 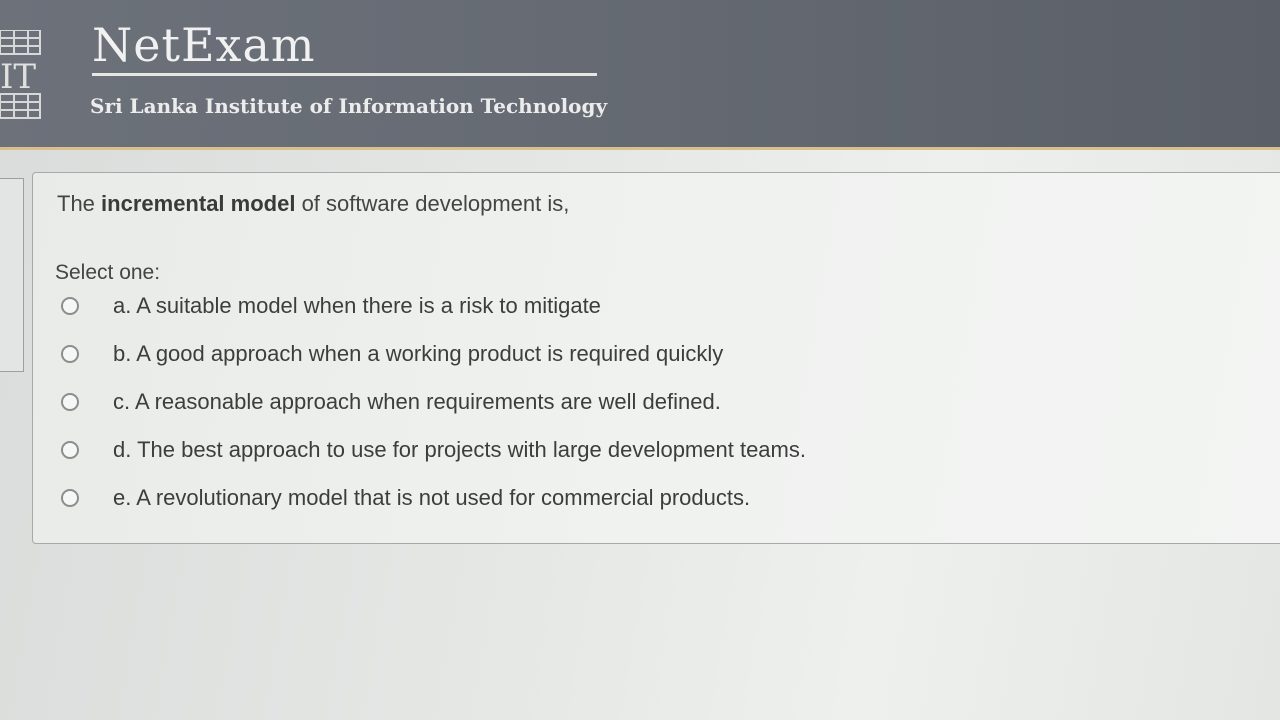 What do you see at coordinates (76, 203) in the screenshot?
I see `question-text-prefix: The` at bounding box center [76, 203].